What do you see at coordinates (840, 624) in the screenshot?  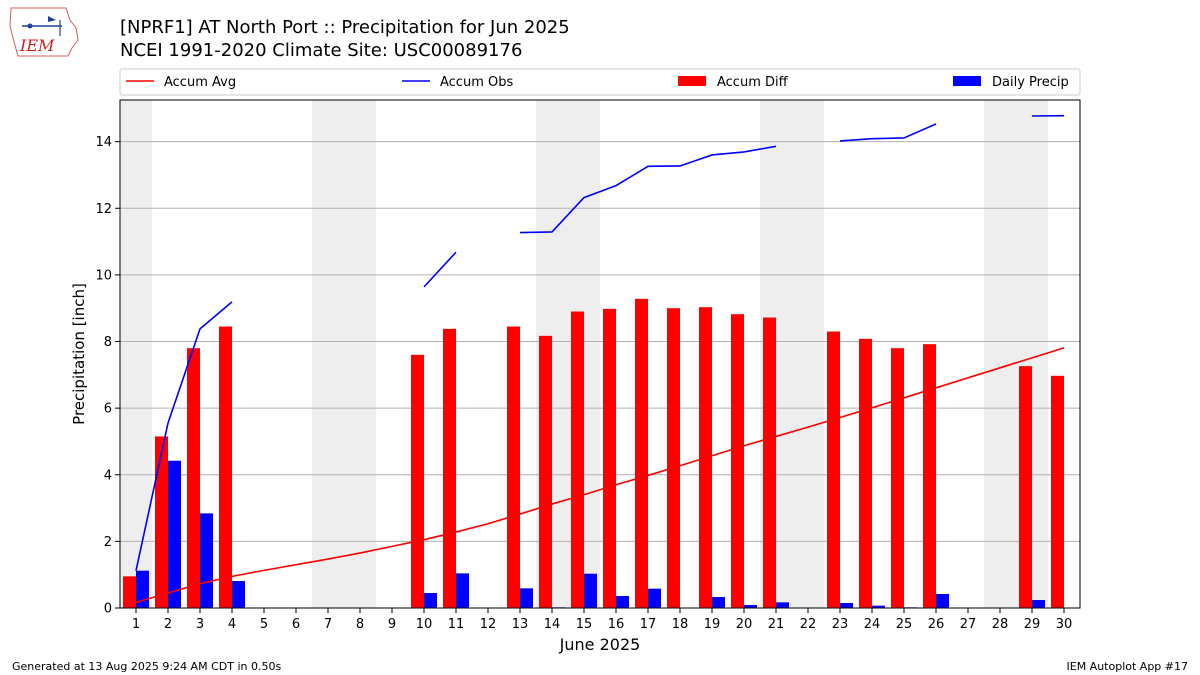 I see `x-tick-label-23: 23` at bounding box center [840, 624].